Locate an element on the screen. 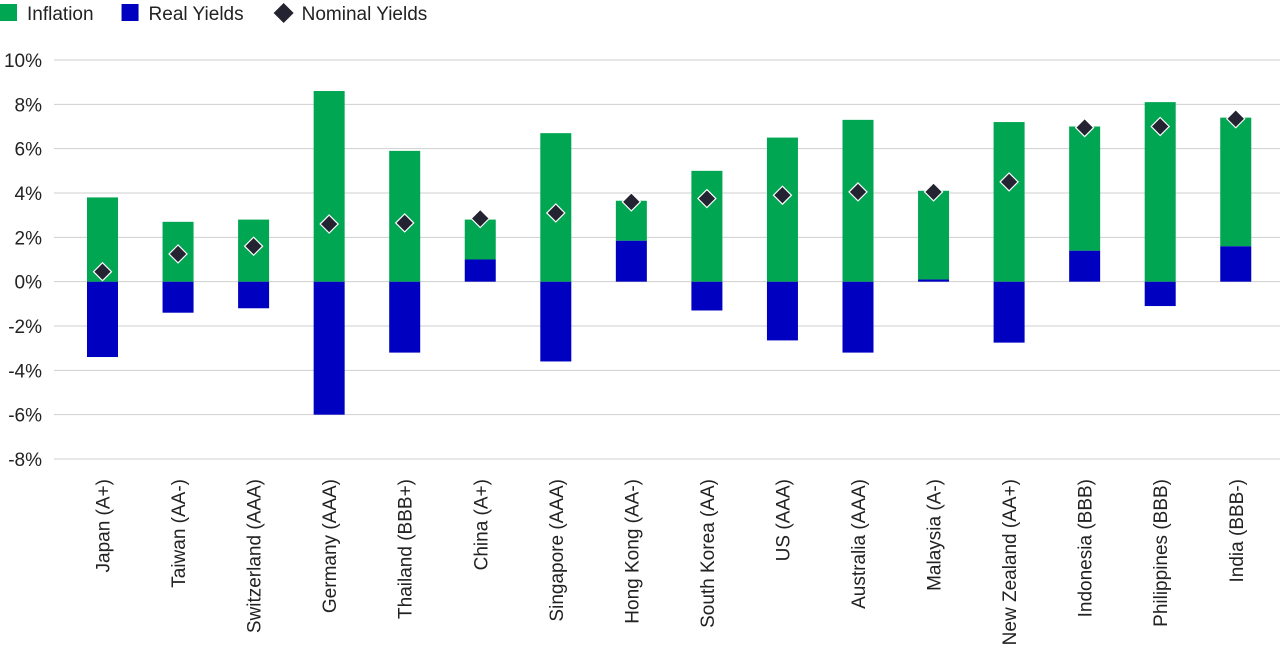 The image size is (1280, 658). legend-marker-nominal-yields is located at coordinates (283, 13).